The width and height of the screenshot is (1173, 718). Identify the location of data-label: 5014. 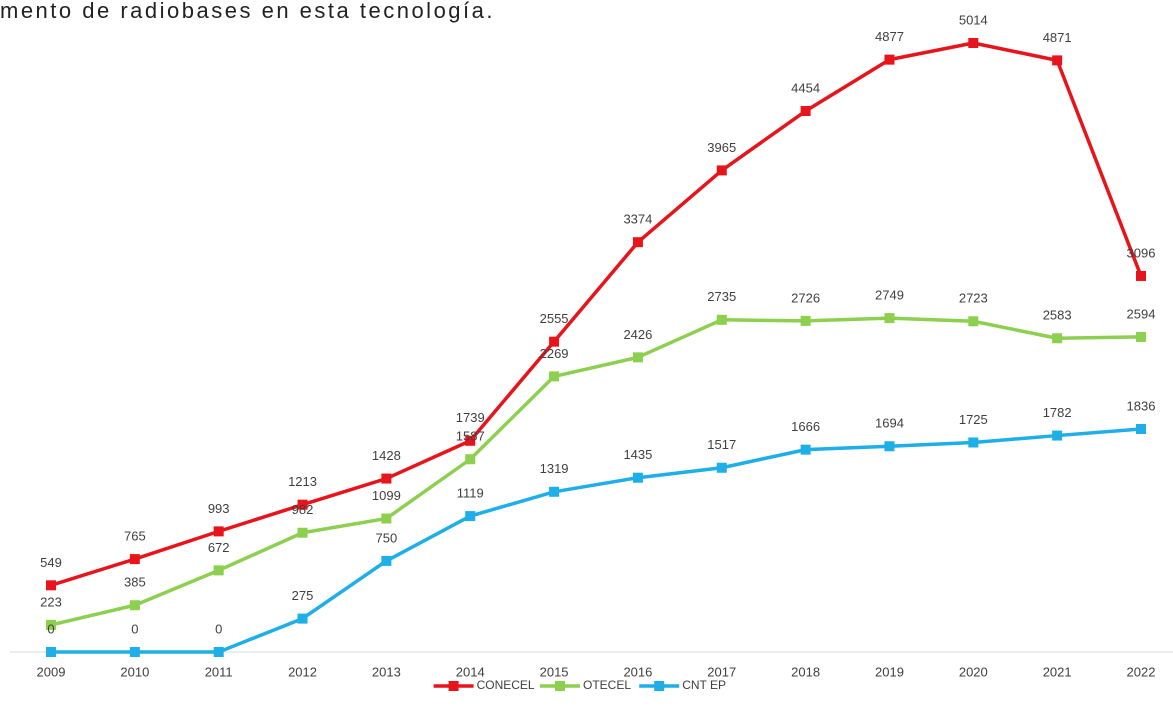
(973, 19).